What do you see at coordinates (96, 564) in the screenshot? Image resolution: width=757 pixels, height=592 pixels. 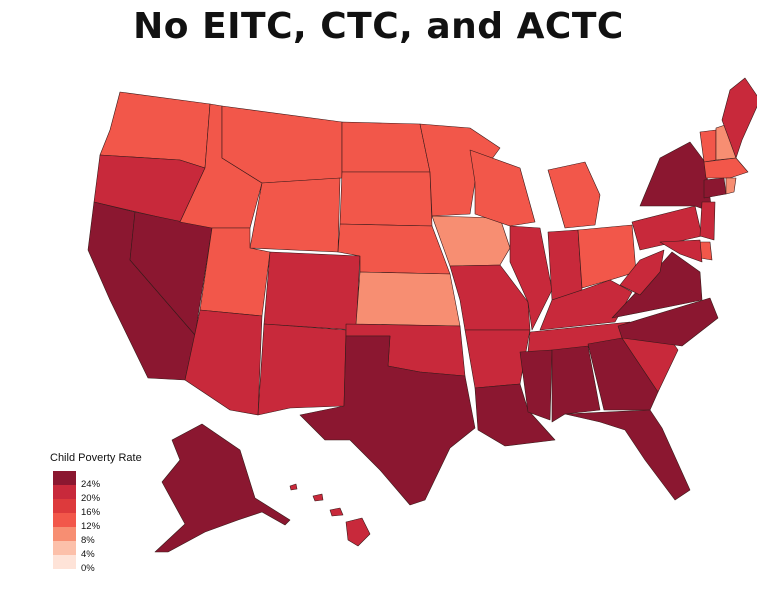 I see `legend-item: 0%` at bounding box center [96, 564].